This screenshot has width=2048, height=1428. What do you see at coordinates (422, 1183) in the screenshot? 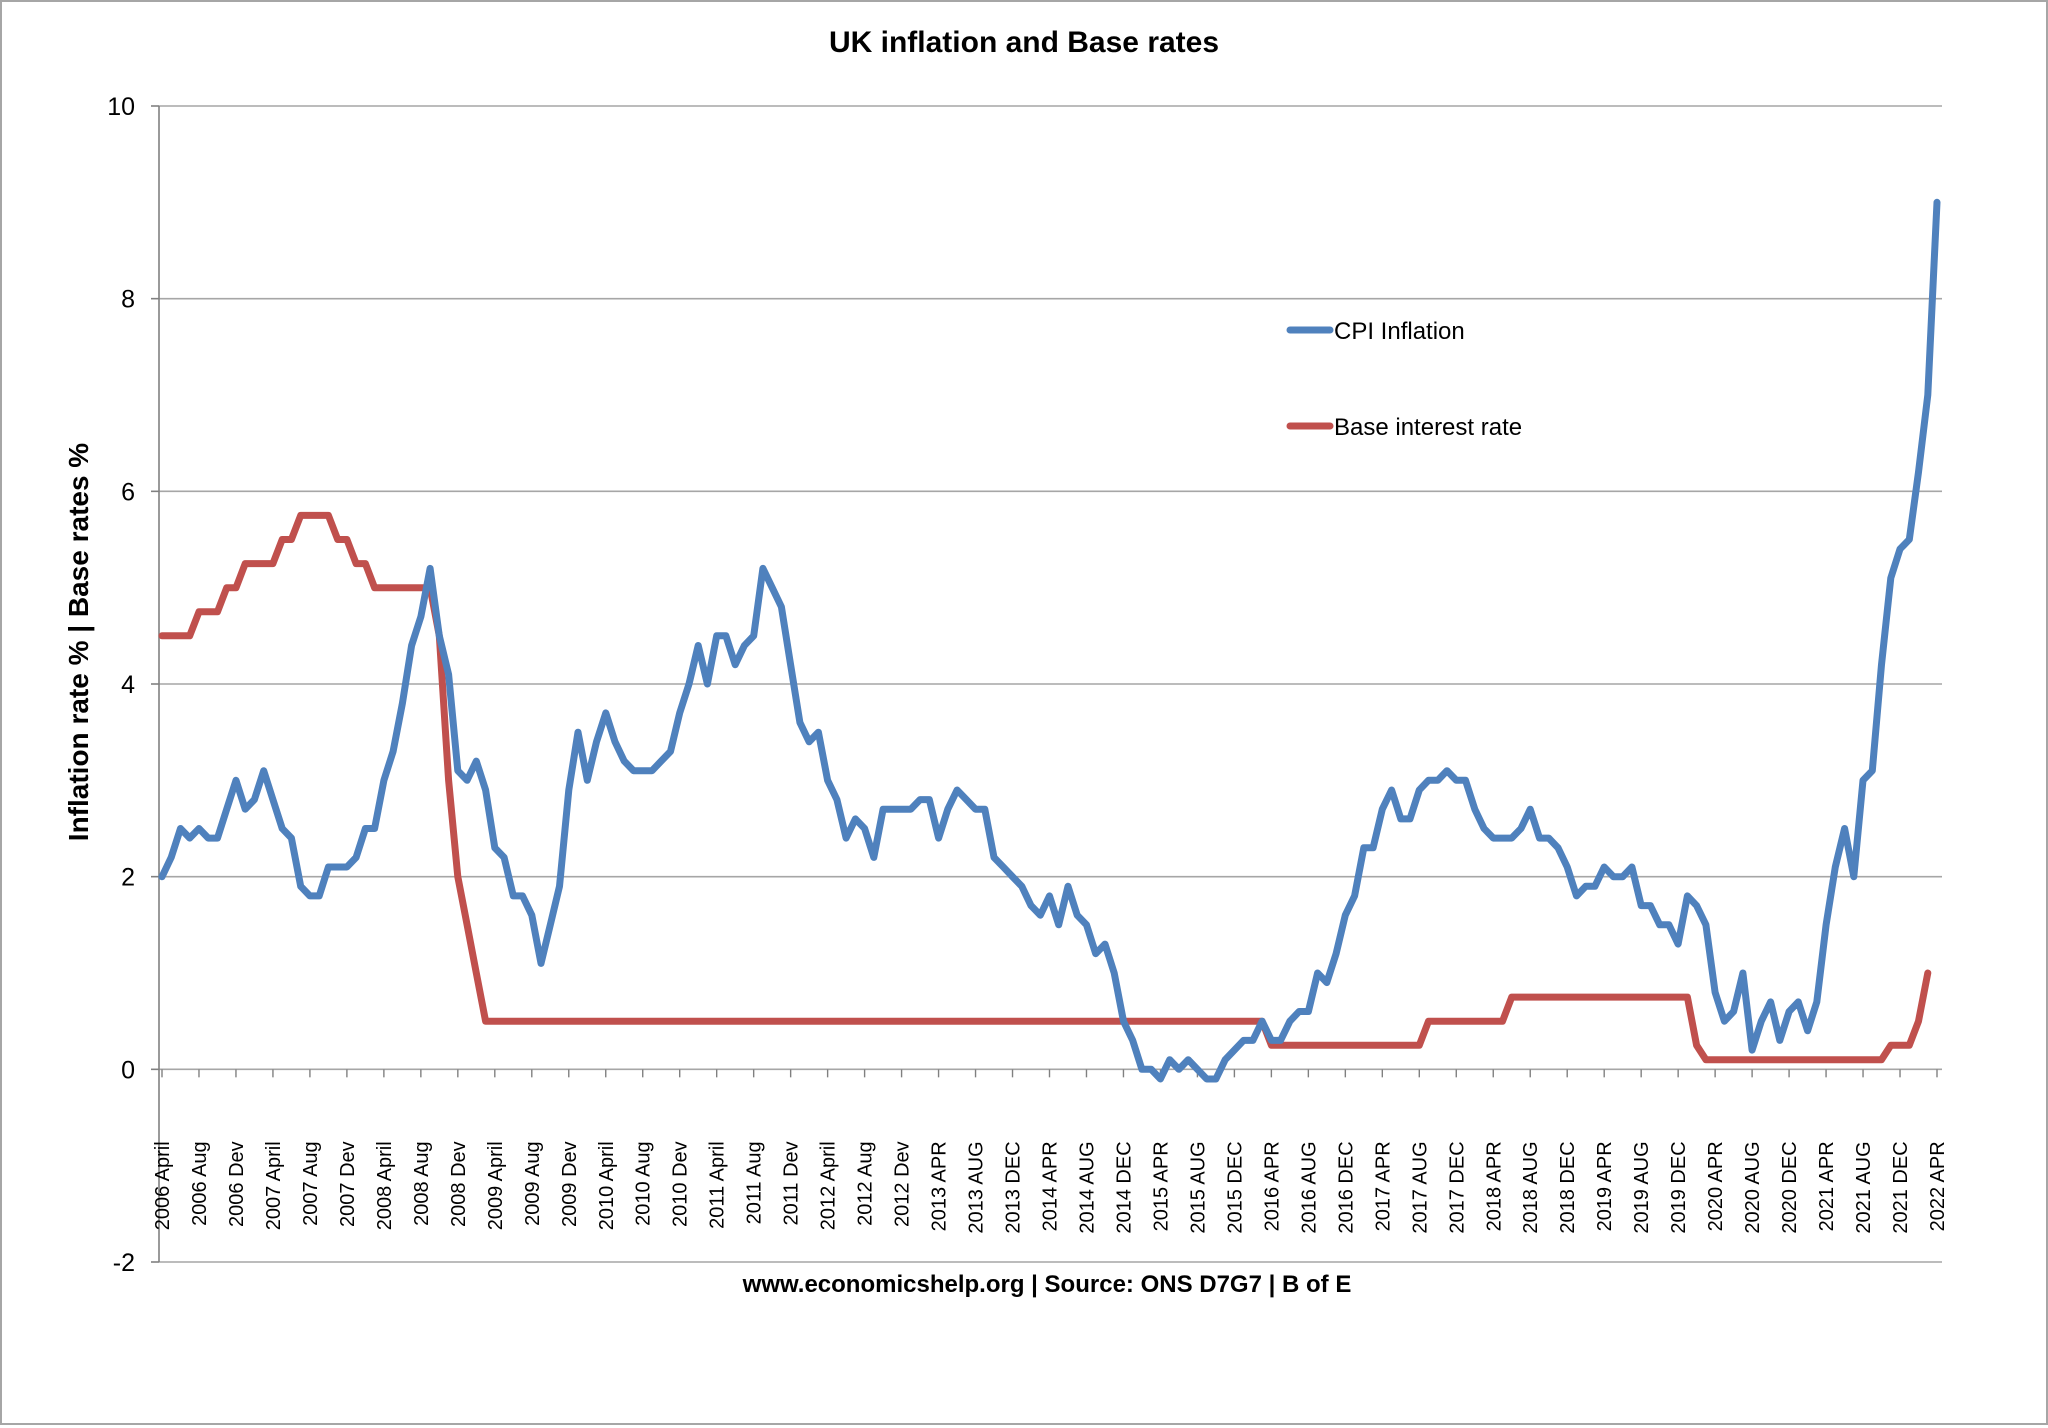
I see `x-tick-label: 2008 Aug` at bounding box center [422, 1183].